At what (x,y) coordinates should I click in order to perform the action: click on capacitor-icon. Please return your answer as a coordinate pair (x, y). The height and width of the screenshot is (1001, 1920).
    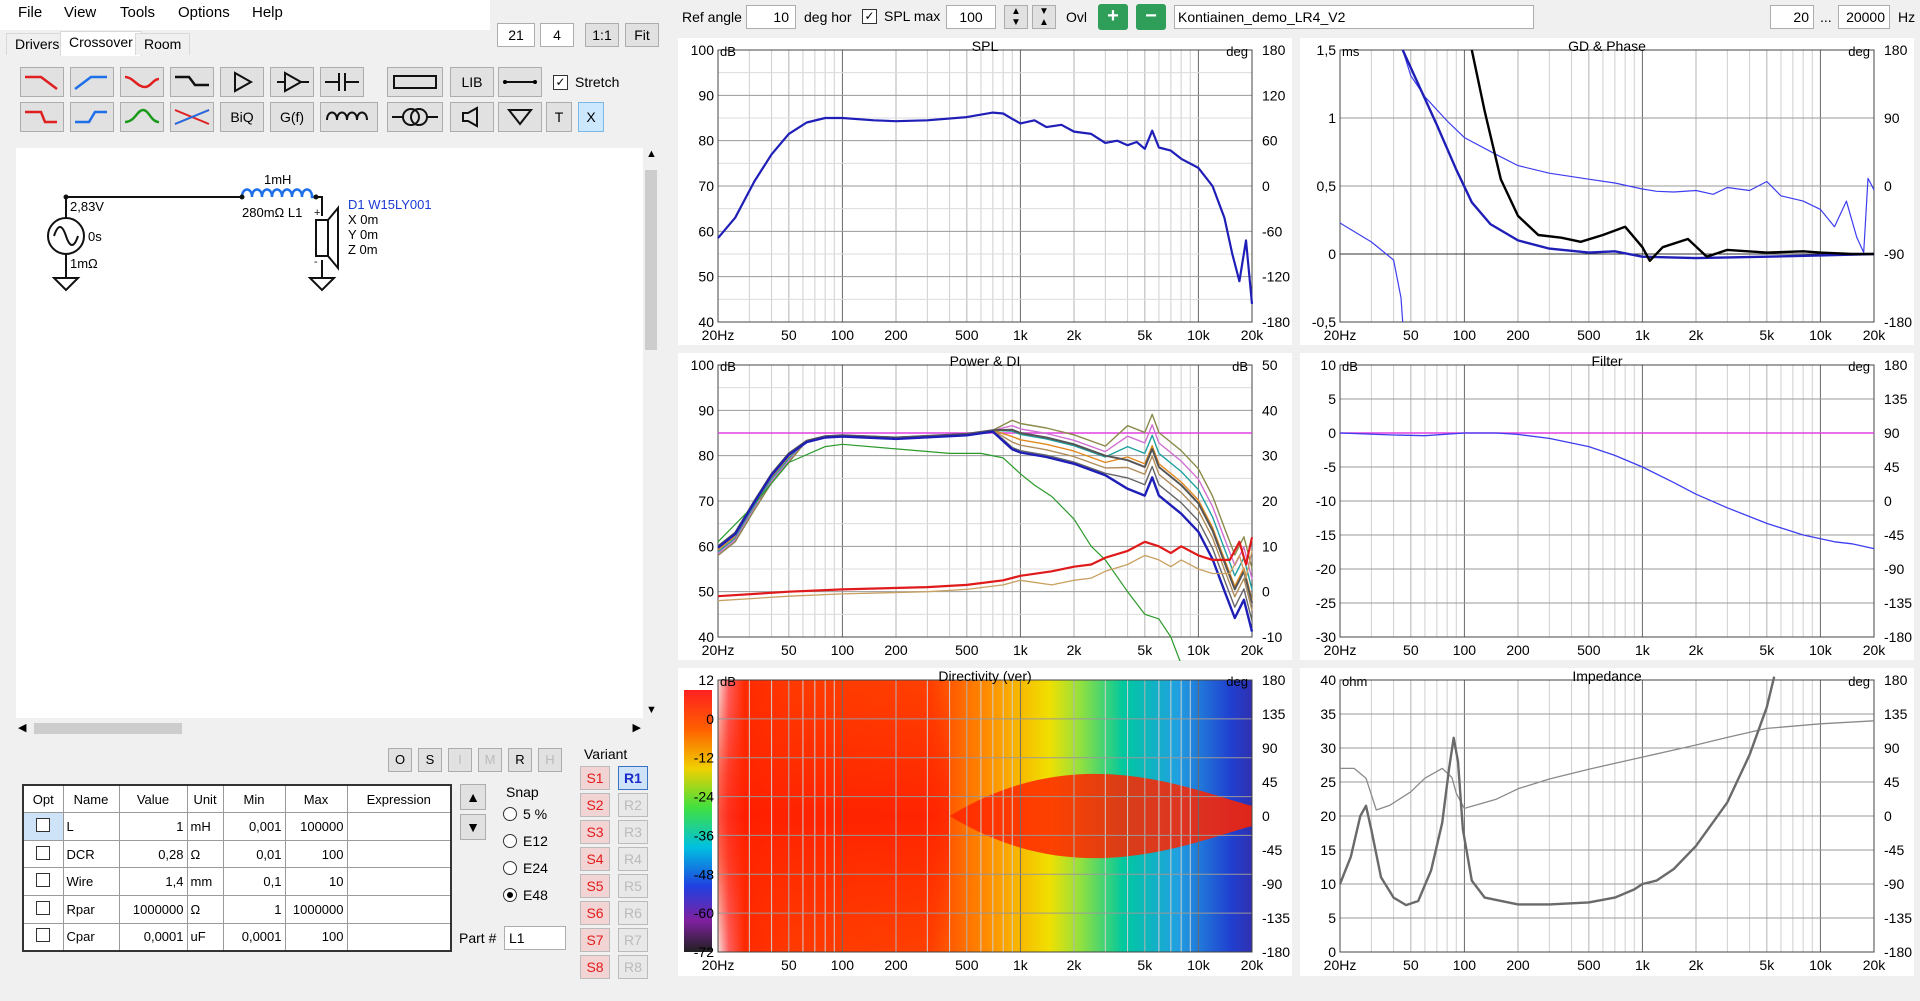
    Looking at the image, I should click on (342, 82).